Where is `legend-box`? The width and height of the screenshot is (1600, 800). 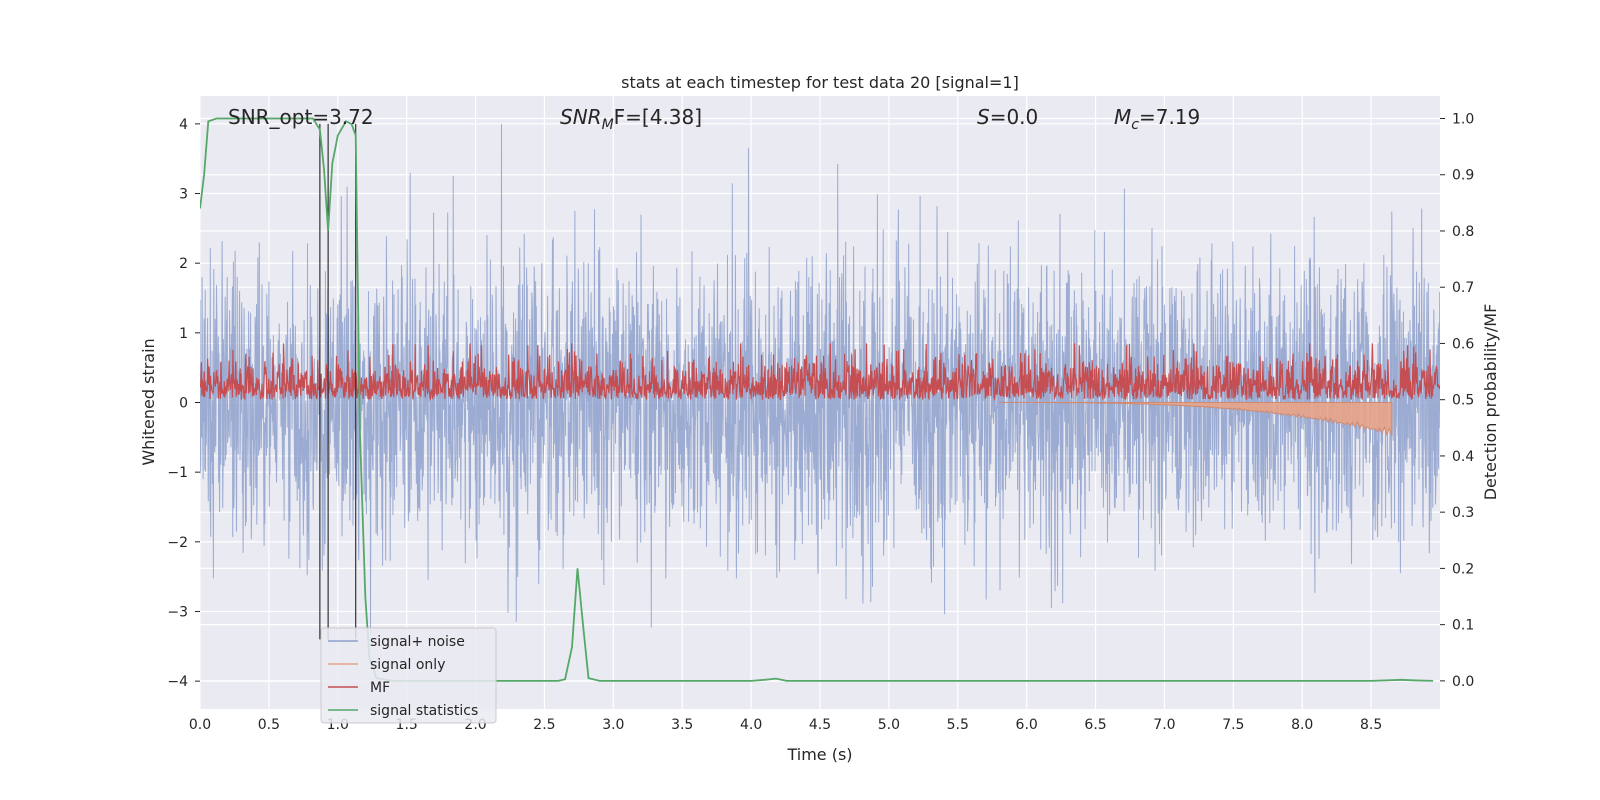 legend-box is located at coordinates (408, 675).